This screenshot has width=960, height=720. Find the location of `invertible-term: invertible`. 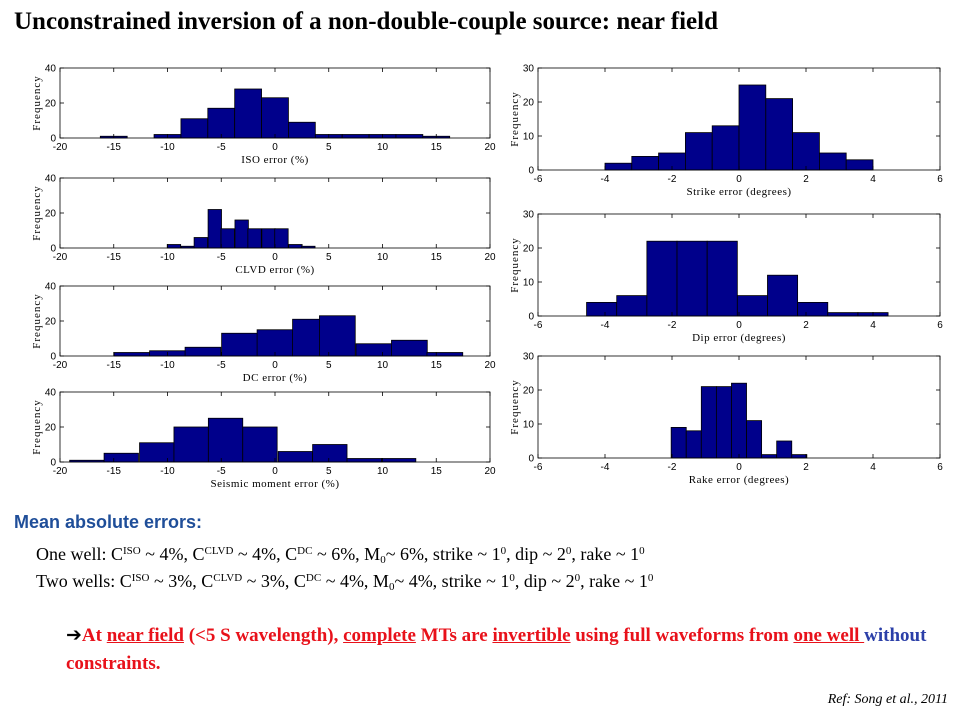

invertible-term: invertible is located at coordinates (531, 635).